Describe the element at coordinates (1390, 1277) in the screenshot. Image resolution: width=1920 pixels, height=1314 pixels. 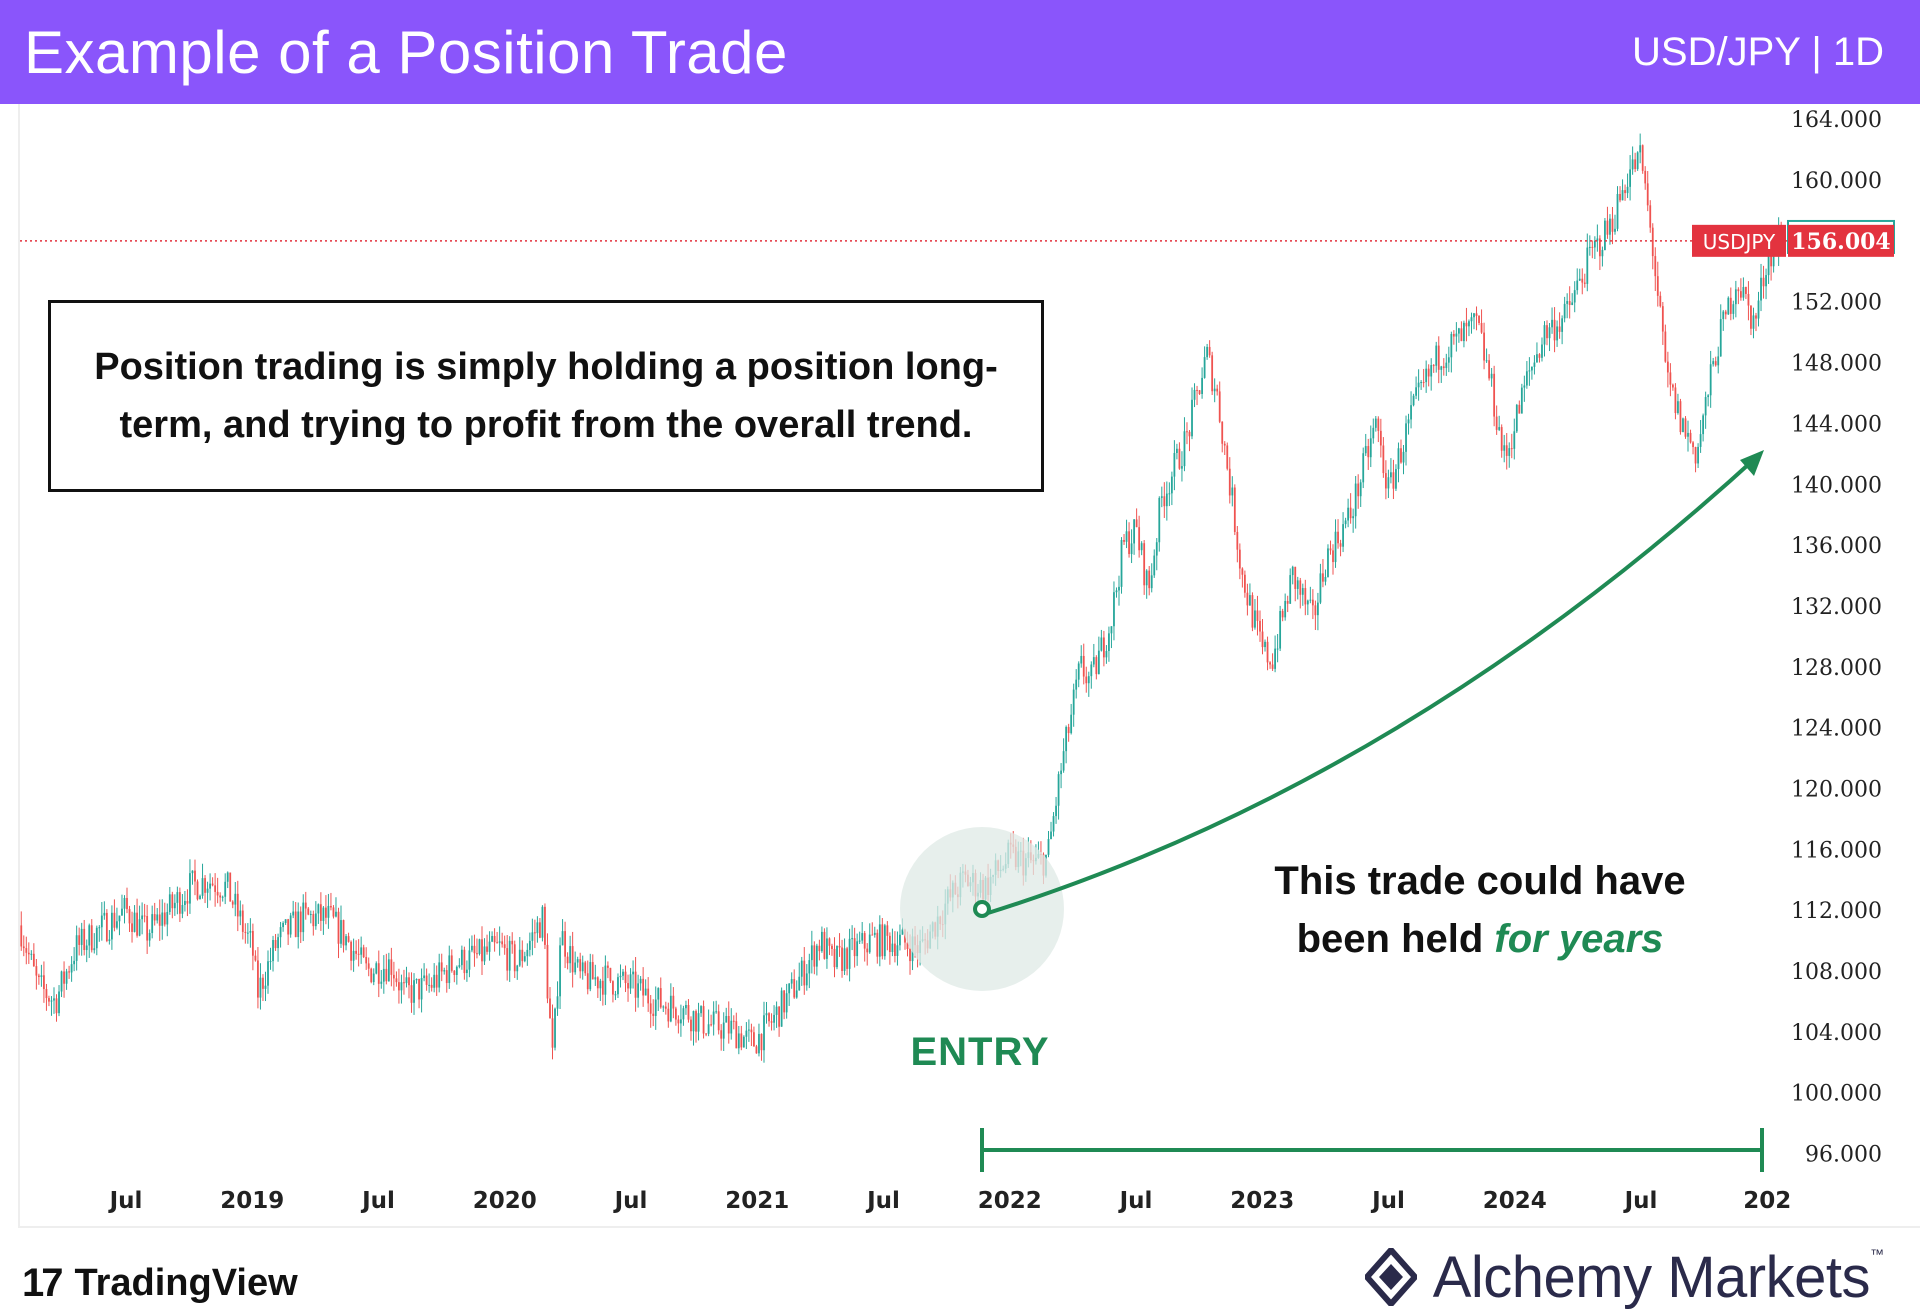
I see `alchemy-diamond-icon` at that location.